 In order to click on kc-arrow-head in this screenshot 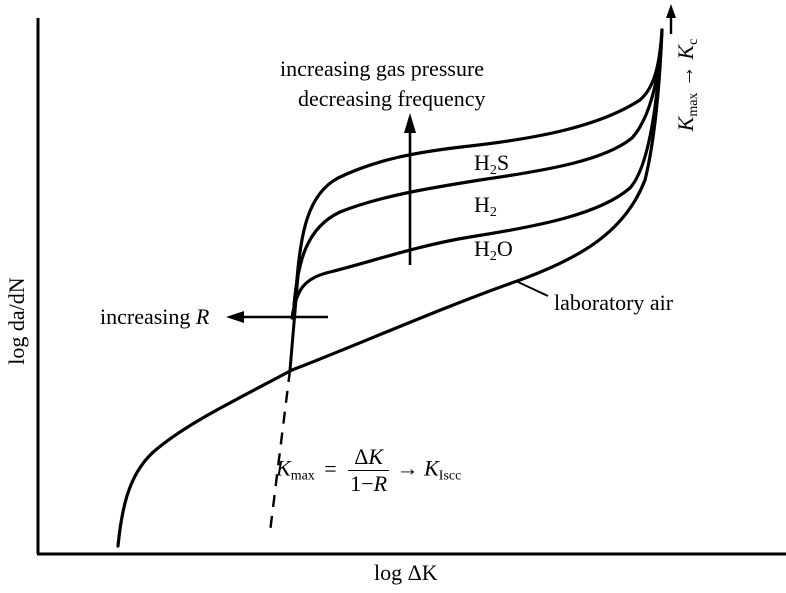, I will do `click(671, 11)`.